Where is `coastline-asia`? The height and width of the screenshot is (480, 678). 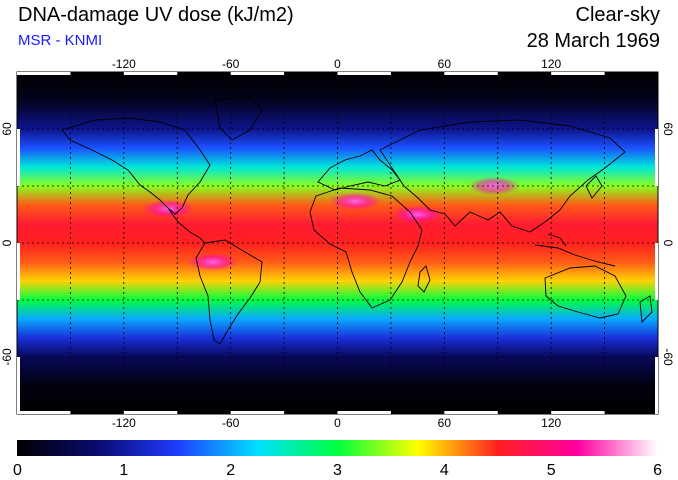
coastline-asia is located at coordinates (502, 176).